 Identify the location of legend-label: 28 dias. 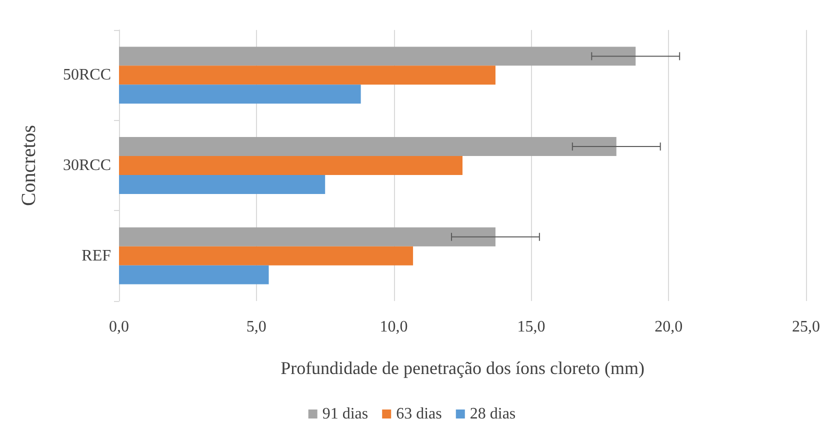
(493, 414).